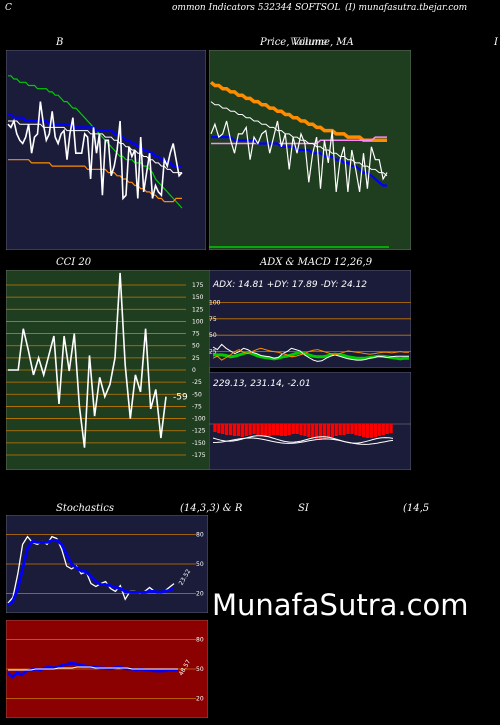  What do you see at coordinates (8, 8) in the screenshot?
I see `header-left: C` at bounding box center [8, 8].